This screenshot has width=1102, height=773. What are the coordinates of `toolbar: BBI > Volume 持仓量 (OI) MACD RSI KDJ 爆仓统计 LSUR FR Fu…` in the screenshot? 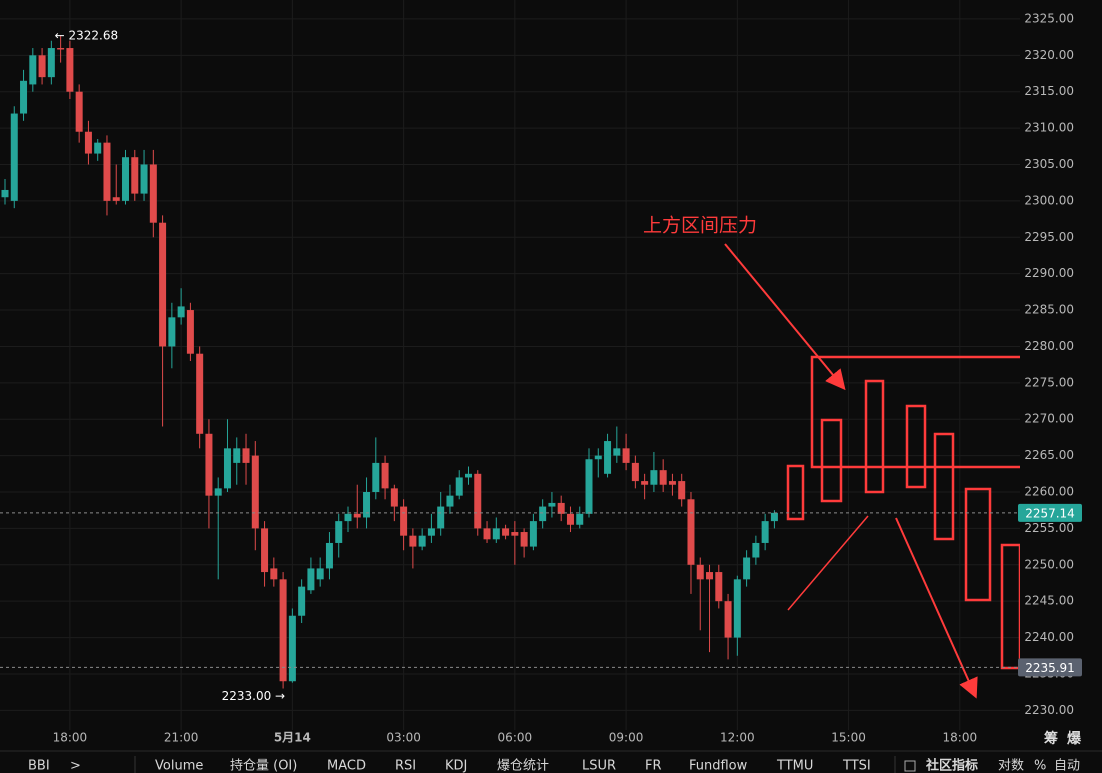 It's located at (554, 764).